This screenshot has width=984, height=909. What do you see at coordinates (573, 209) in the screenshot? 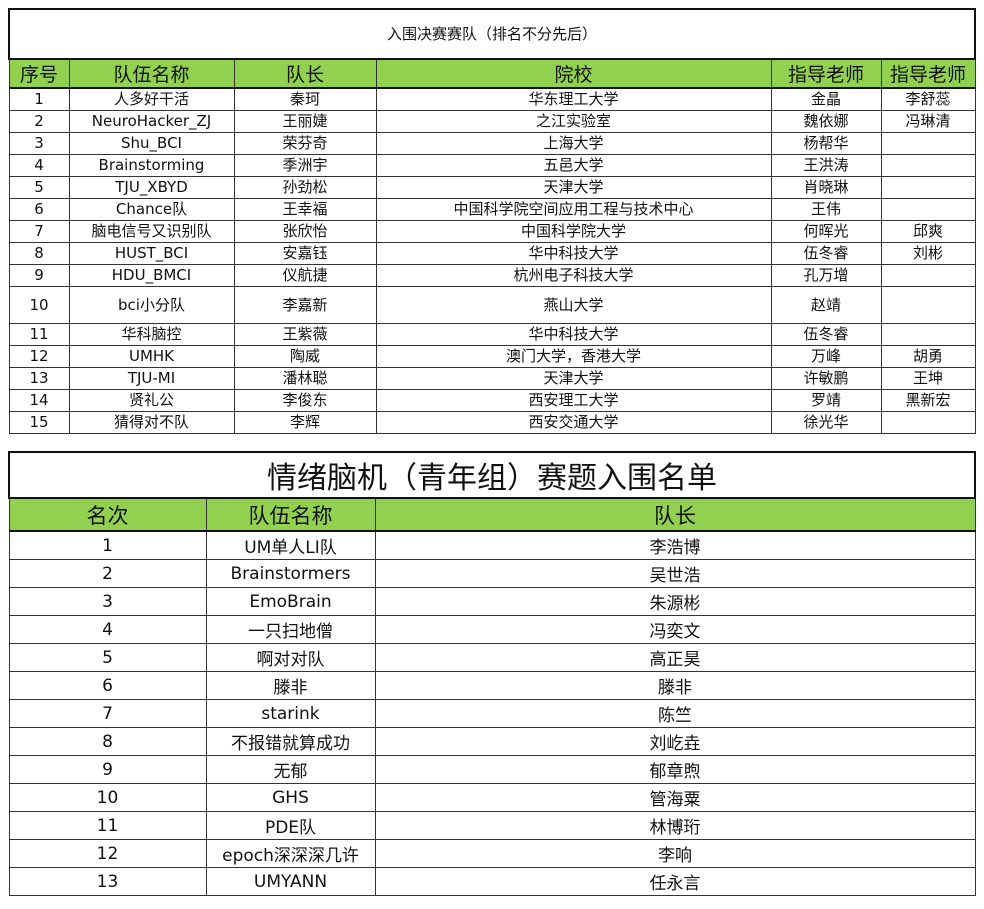
I see `table-cell: 中国科学院空间应用工程与技术中心` at bounding box center [573, 209].